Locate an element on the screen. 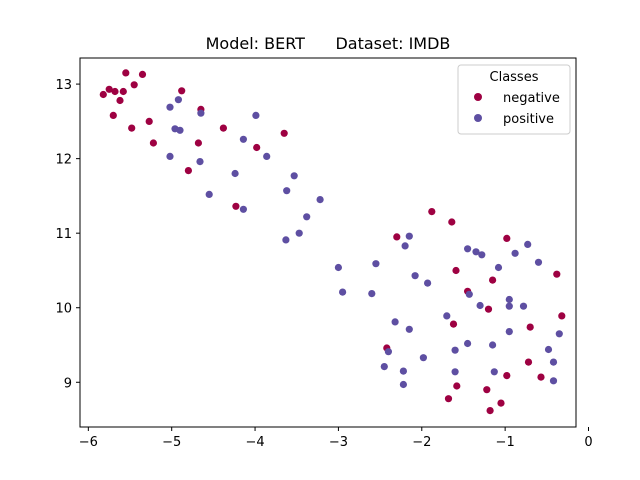  legend: Classes negative positive is located at coordinates (514, 99).